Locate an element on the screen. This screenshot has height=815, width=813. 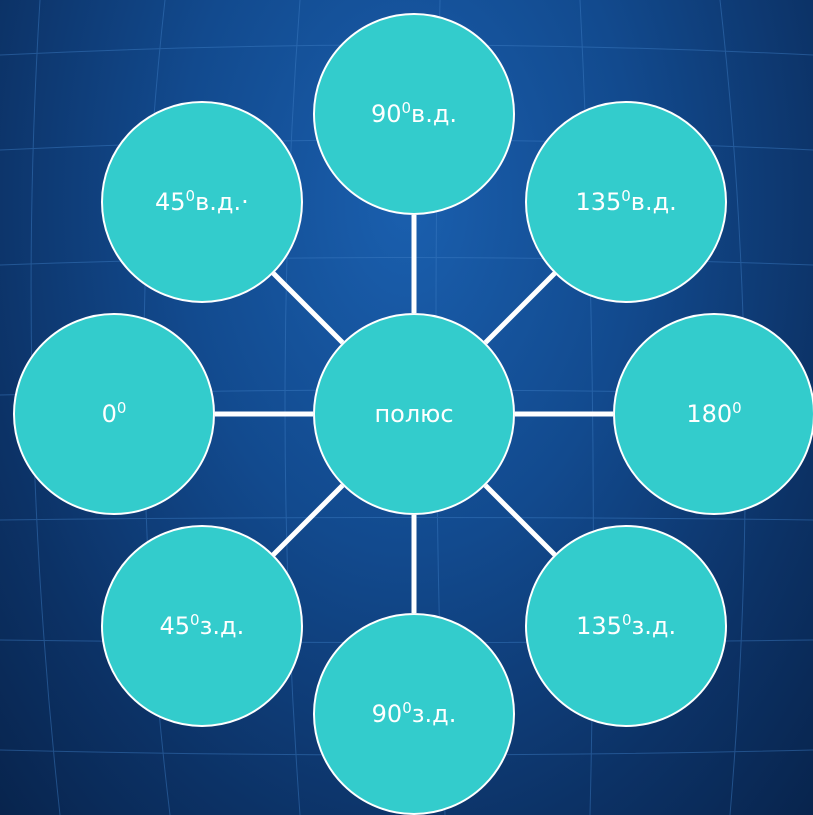
longitude-node-90w: 900з.д. is located at coordinates (414, 714).